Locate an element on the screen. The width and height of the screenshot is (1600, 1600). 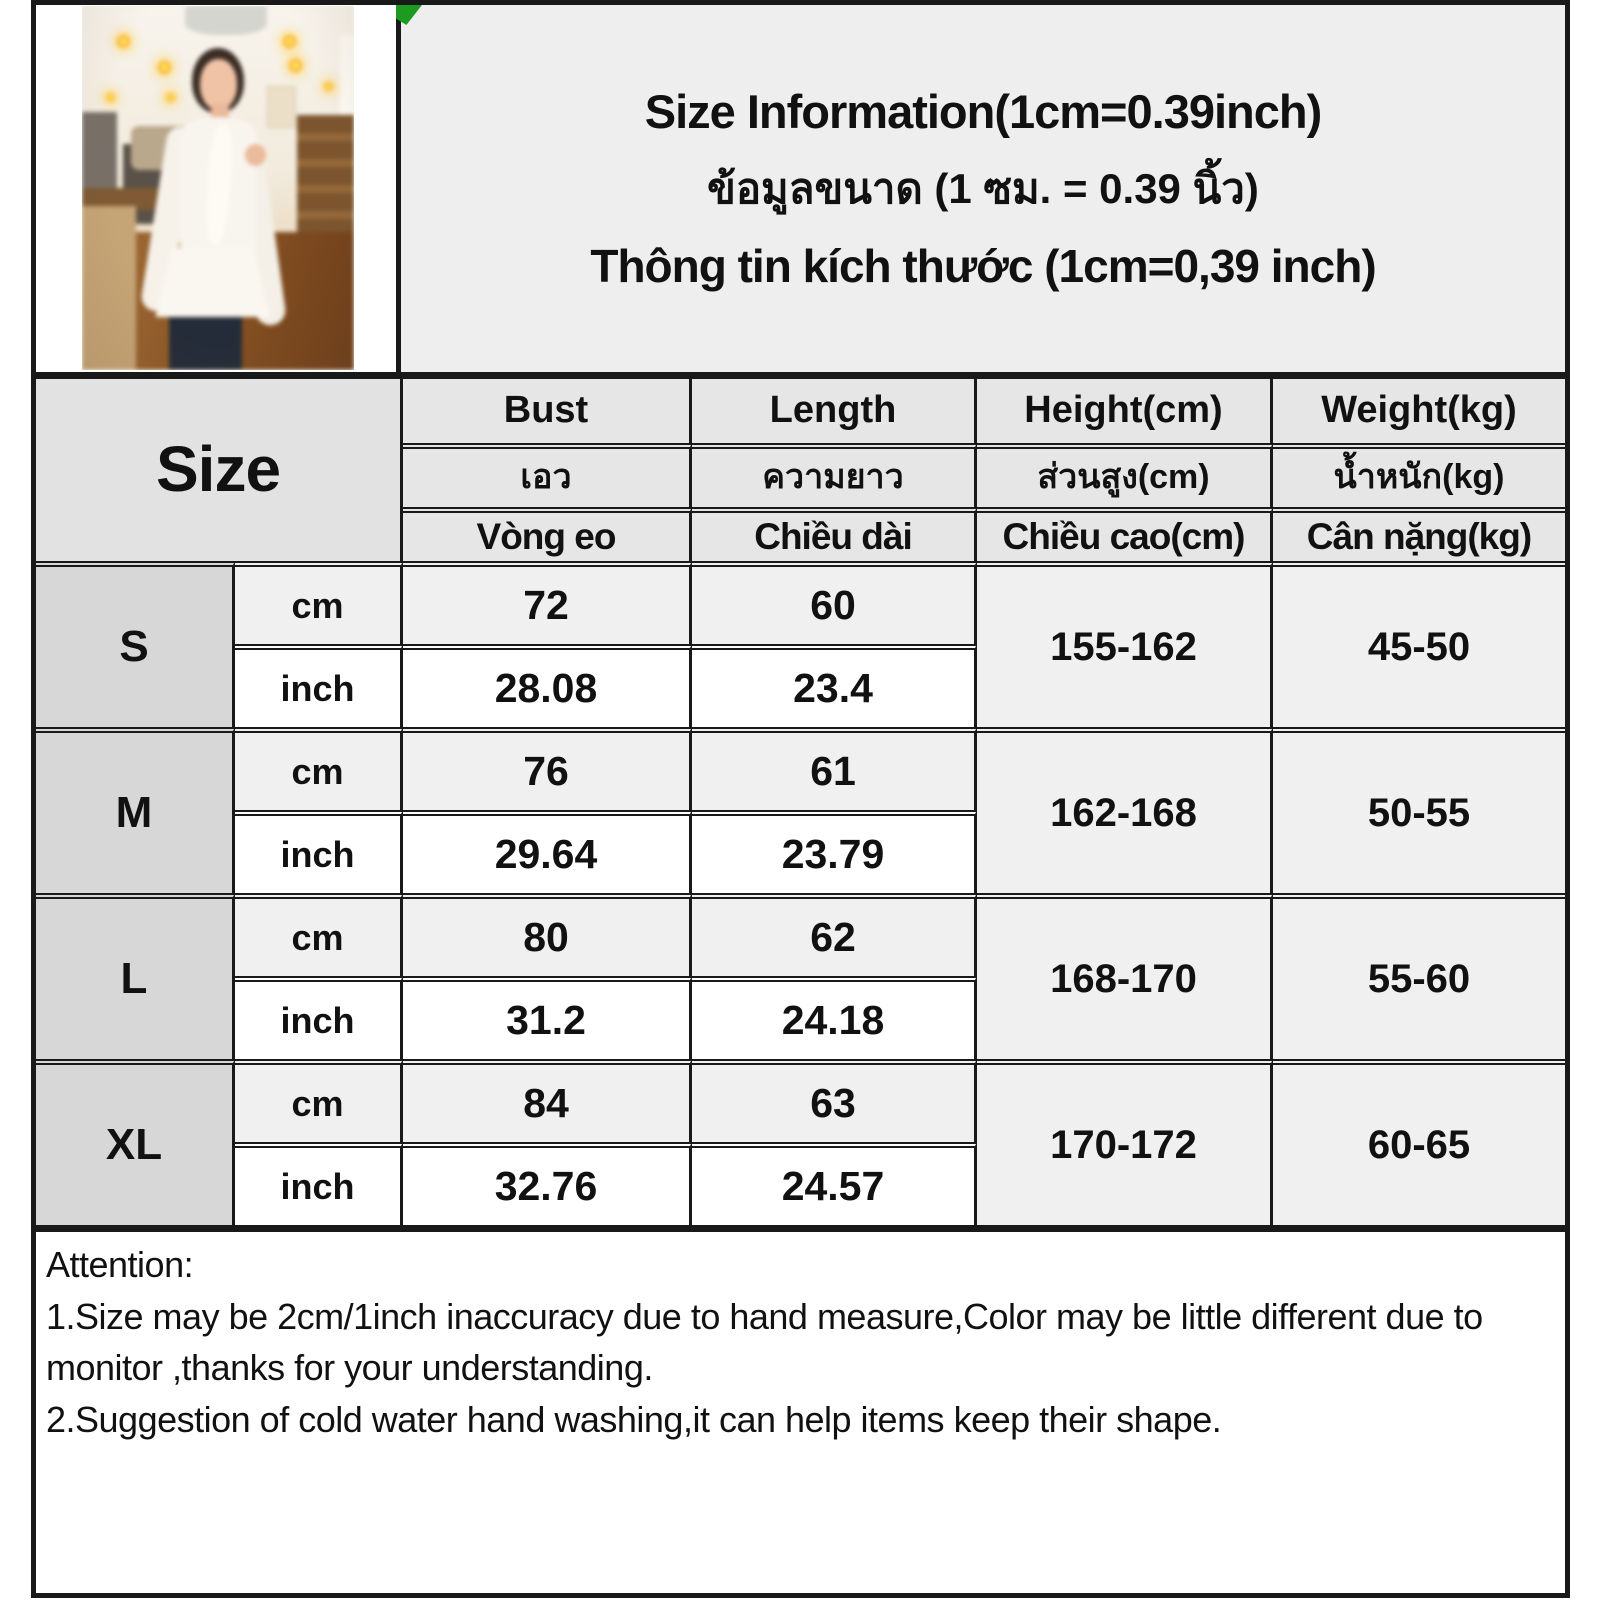
ceiling-fixture is located at coordinates (226, 21).